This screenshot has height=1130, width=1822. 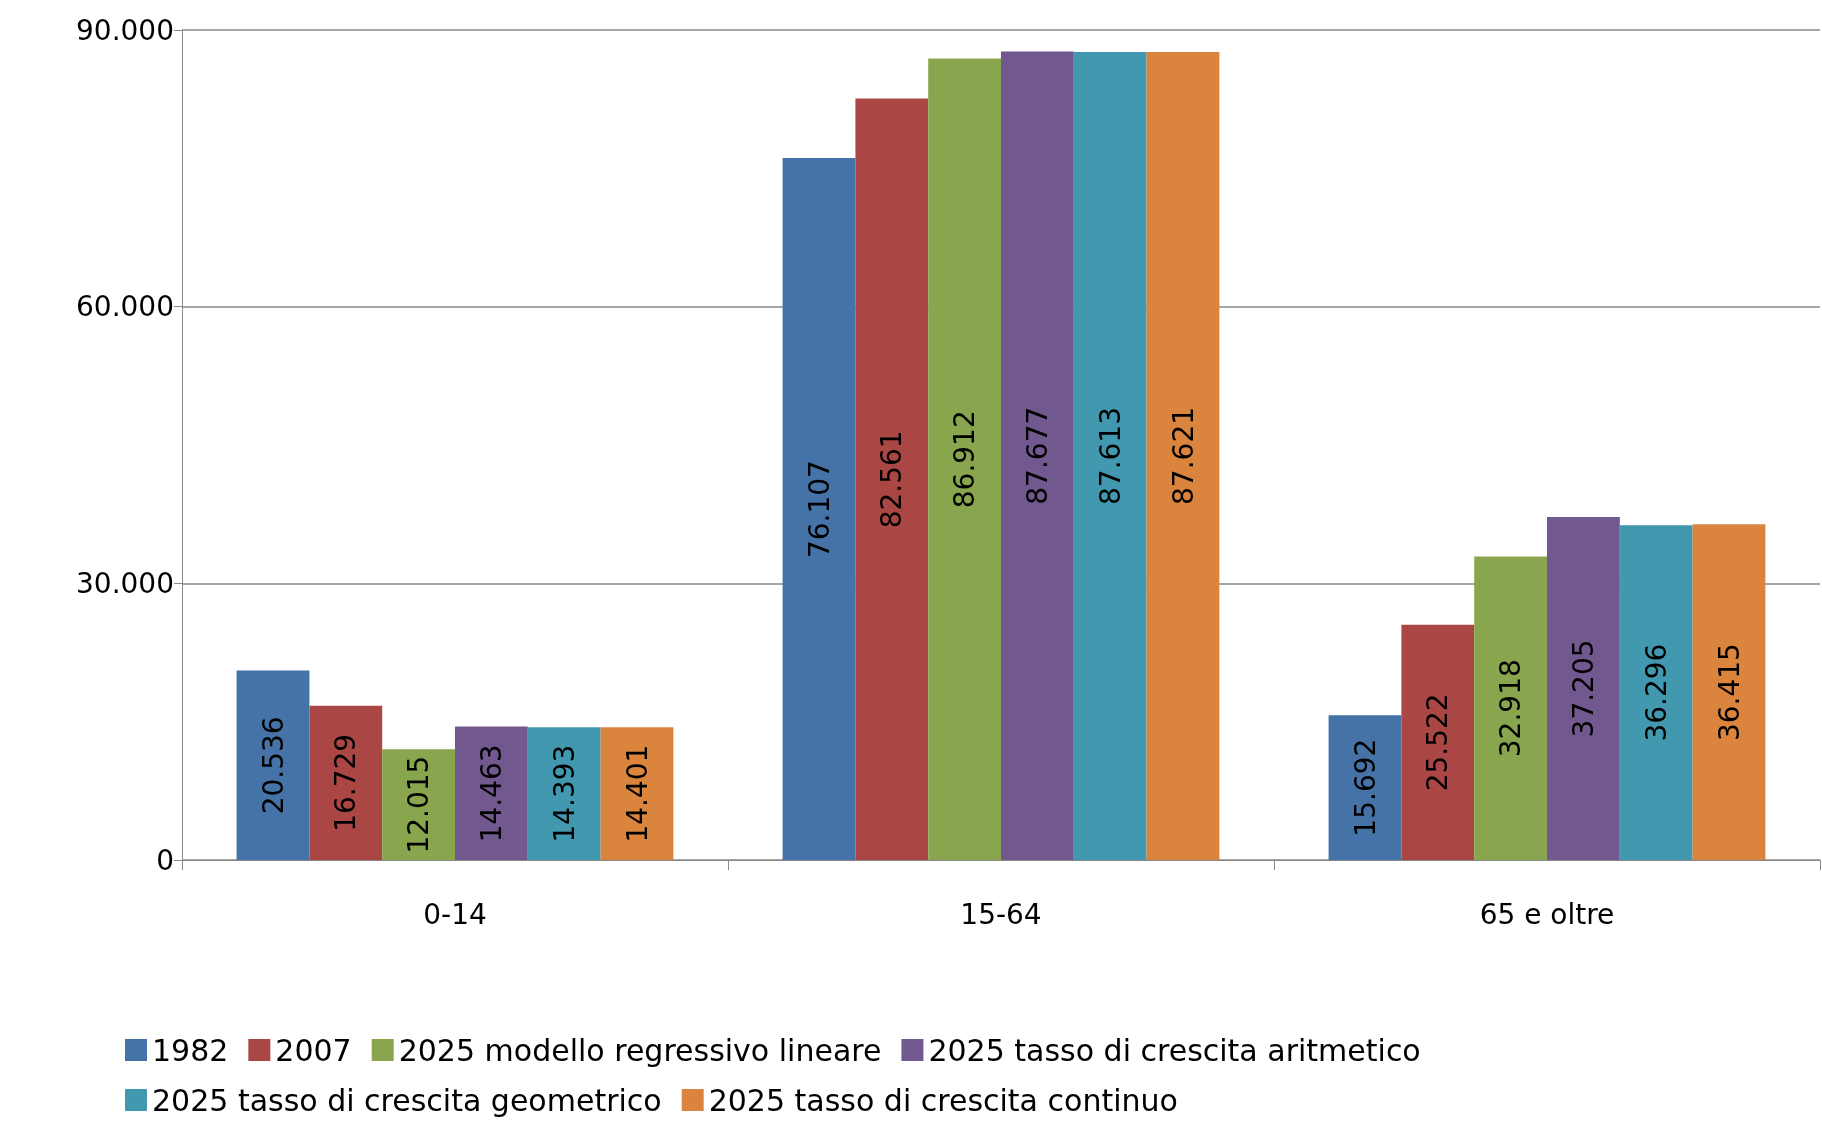 I want to click on data-label: 32.918, so click(x=1511, y=708).